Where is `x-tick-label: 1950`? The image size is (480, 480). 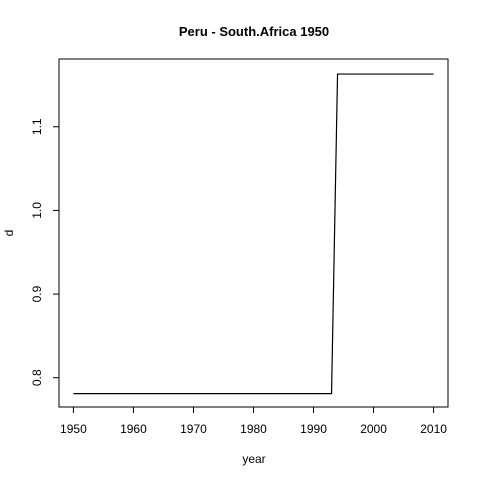 x-tick-label: 1950 is located at coordinates (73, 429).